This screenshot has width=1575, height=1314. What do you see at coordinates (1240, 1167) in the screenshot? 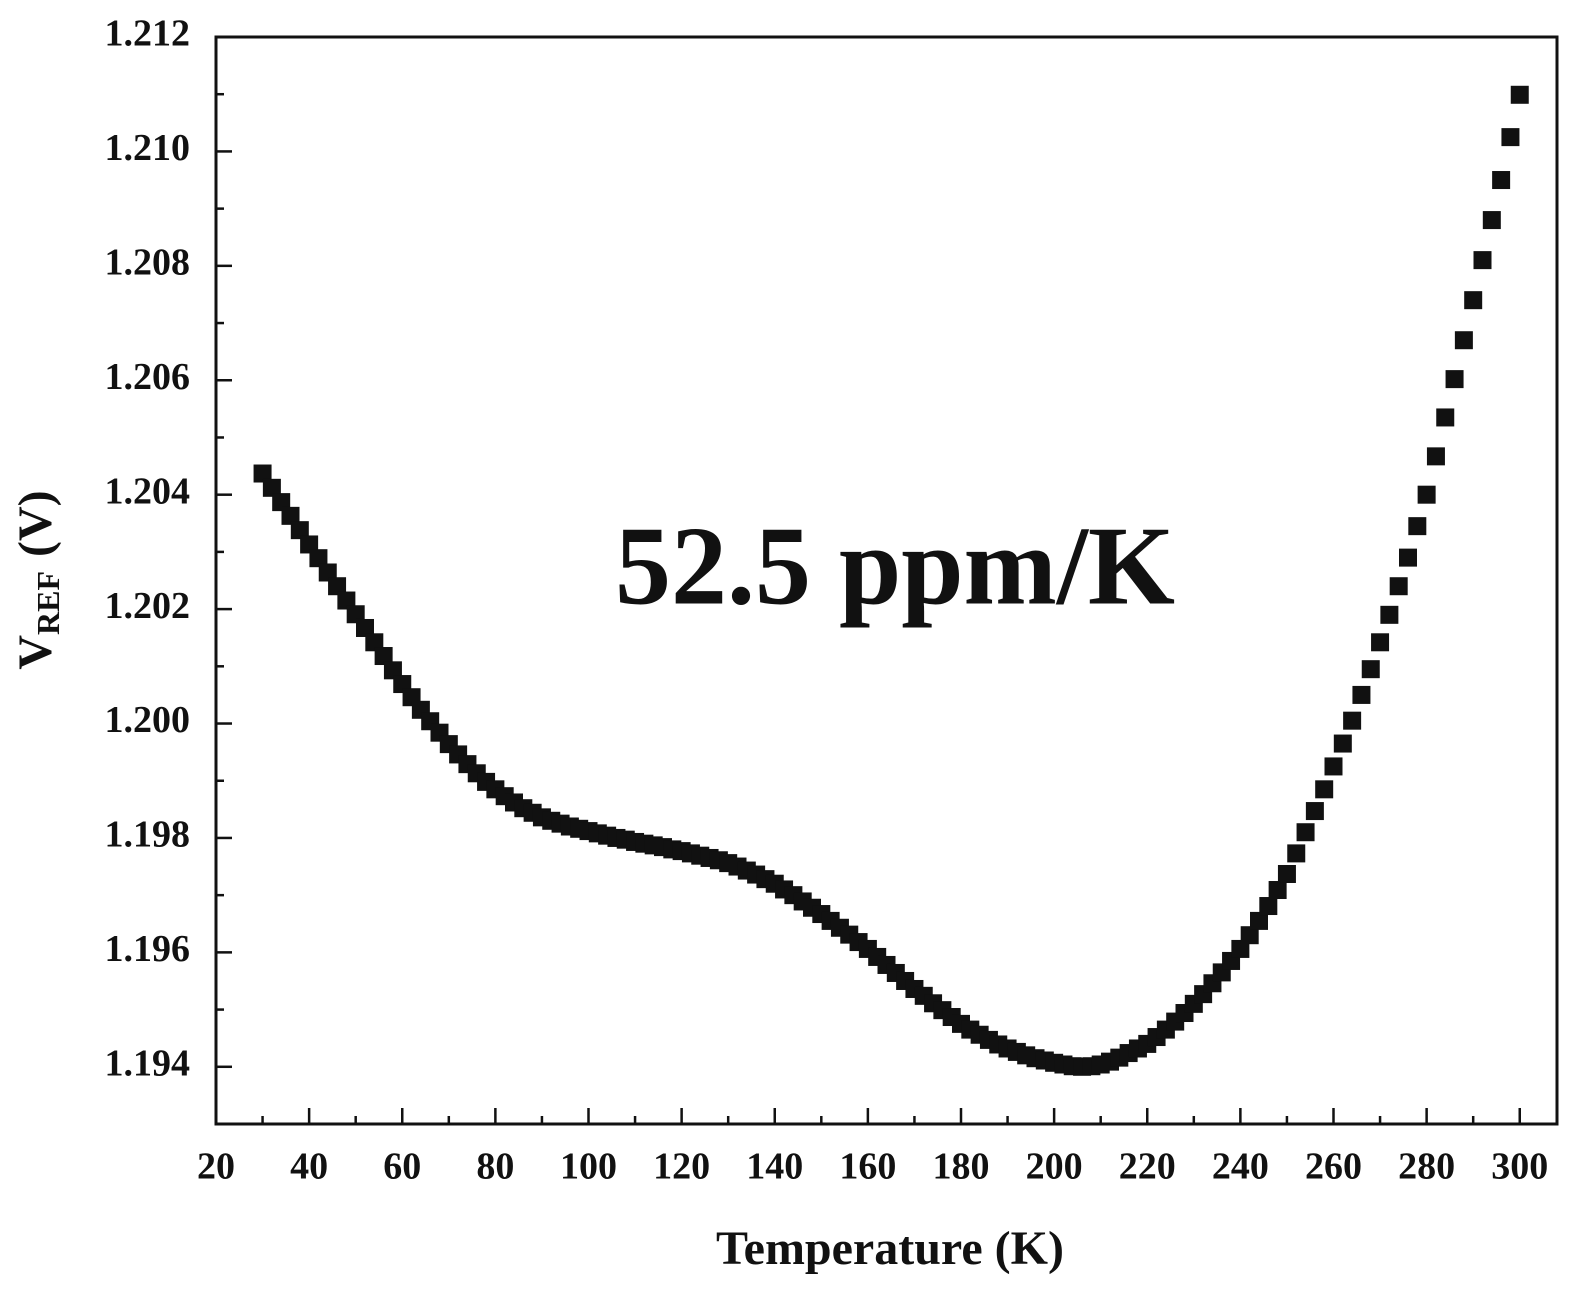
I see `x-tick-label: 240` at bounding box center [1240, 1167].